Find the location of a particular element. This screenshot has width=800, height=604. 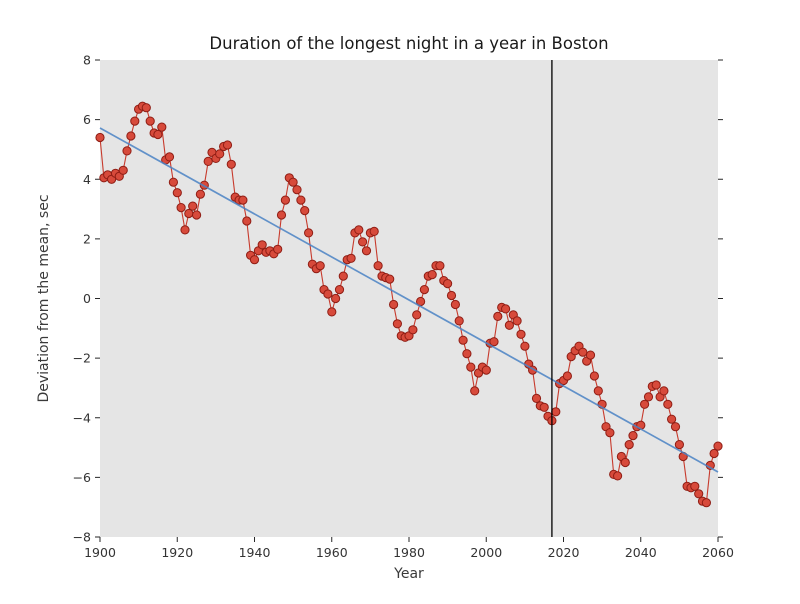

x-tick-label: 1920 is located at coordinates (177, 552).